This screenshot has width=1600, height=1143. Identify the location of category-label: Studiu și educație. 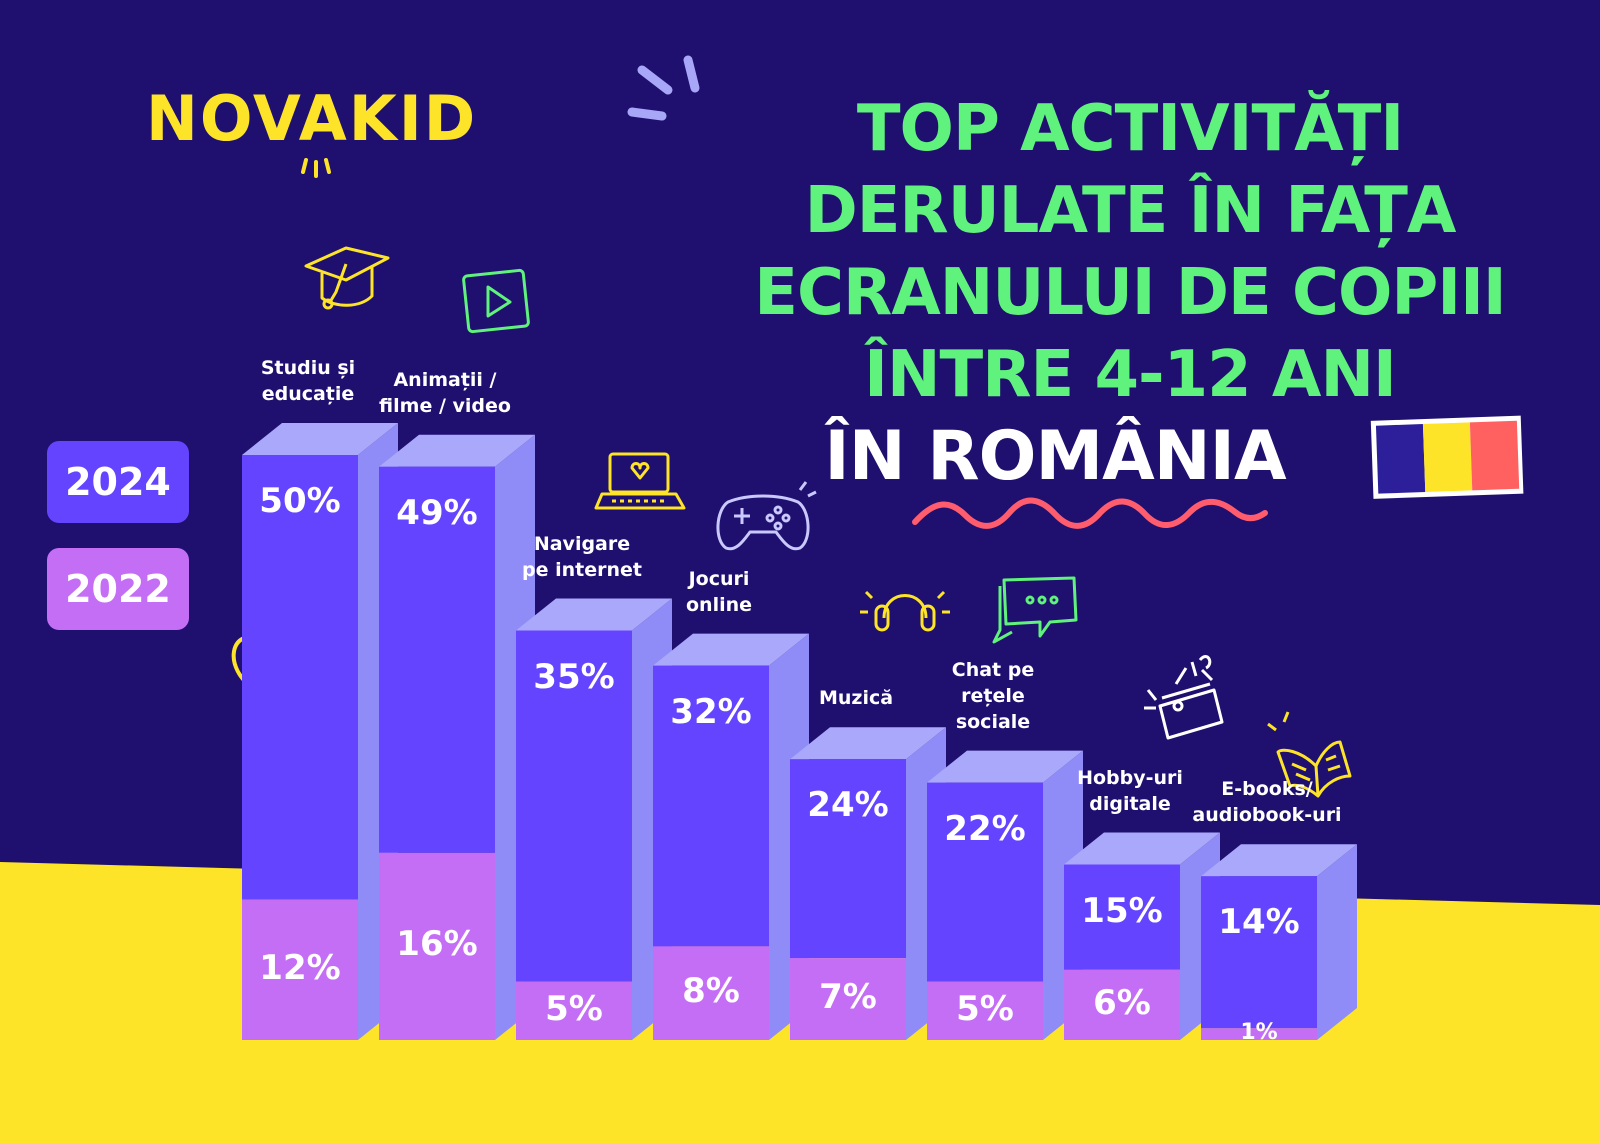
(308, 381).